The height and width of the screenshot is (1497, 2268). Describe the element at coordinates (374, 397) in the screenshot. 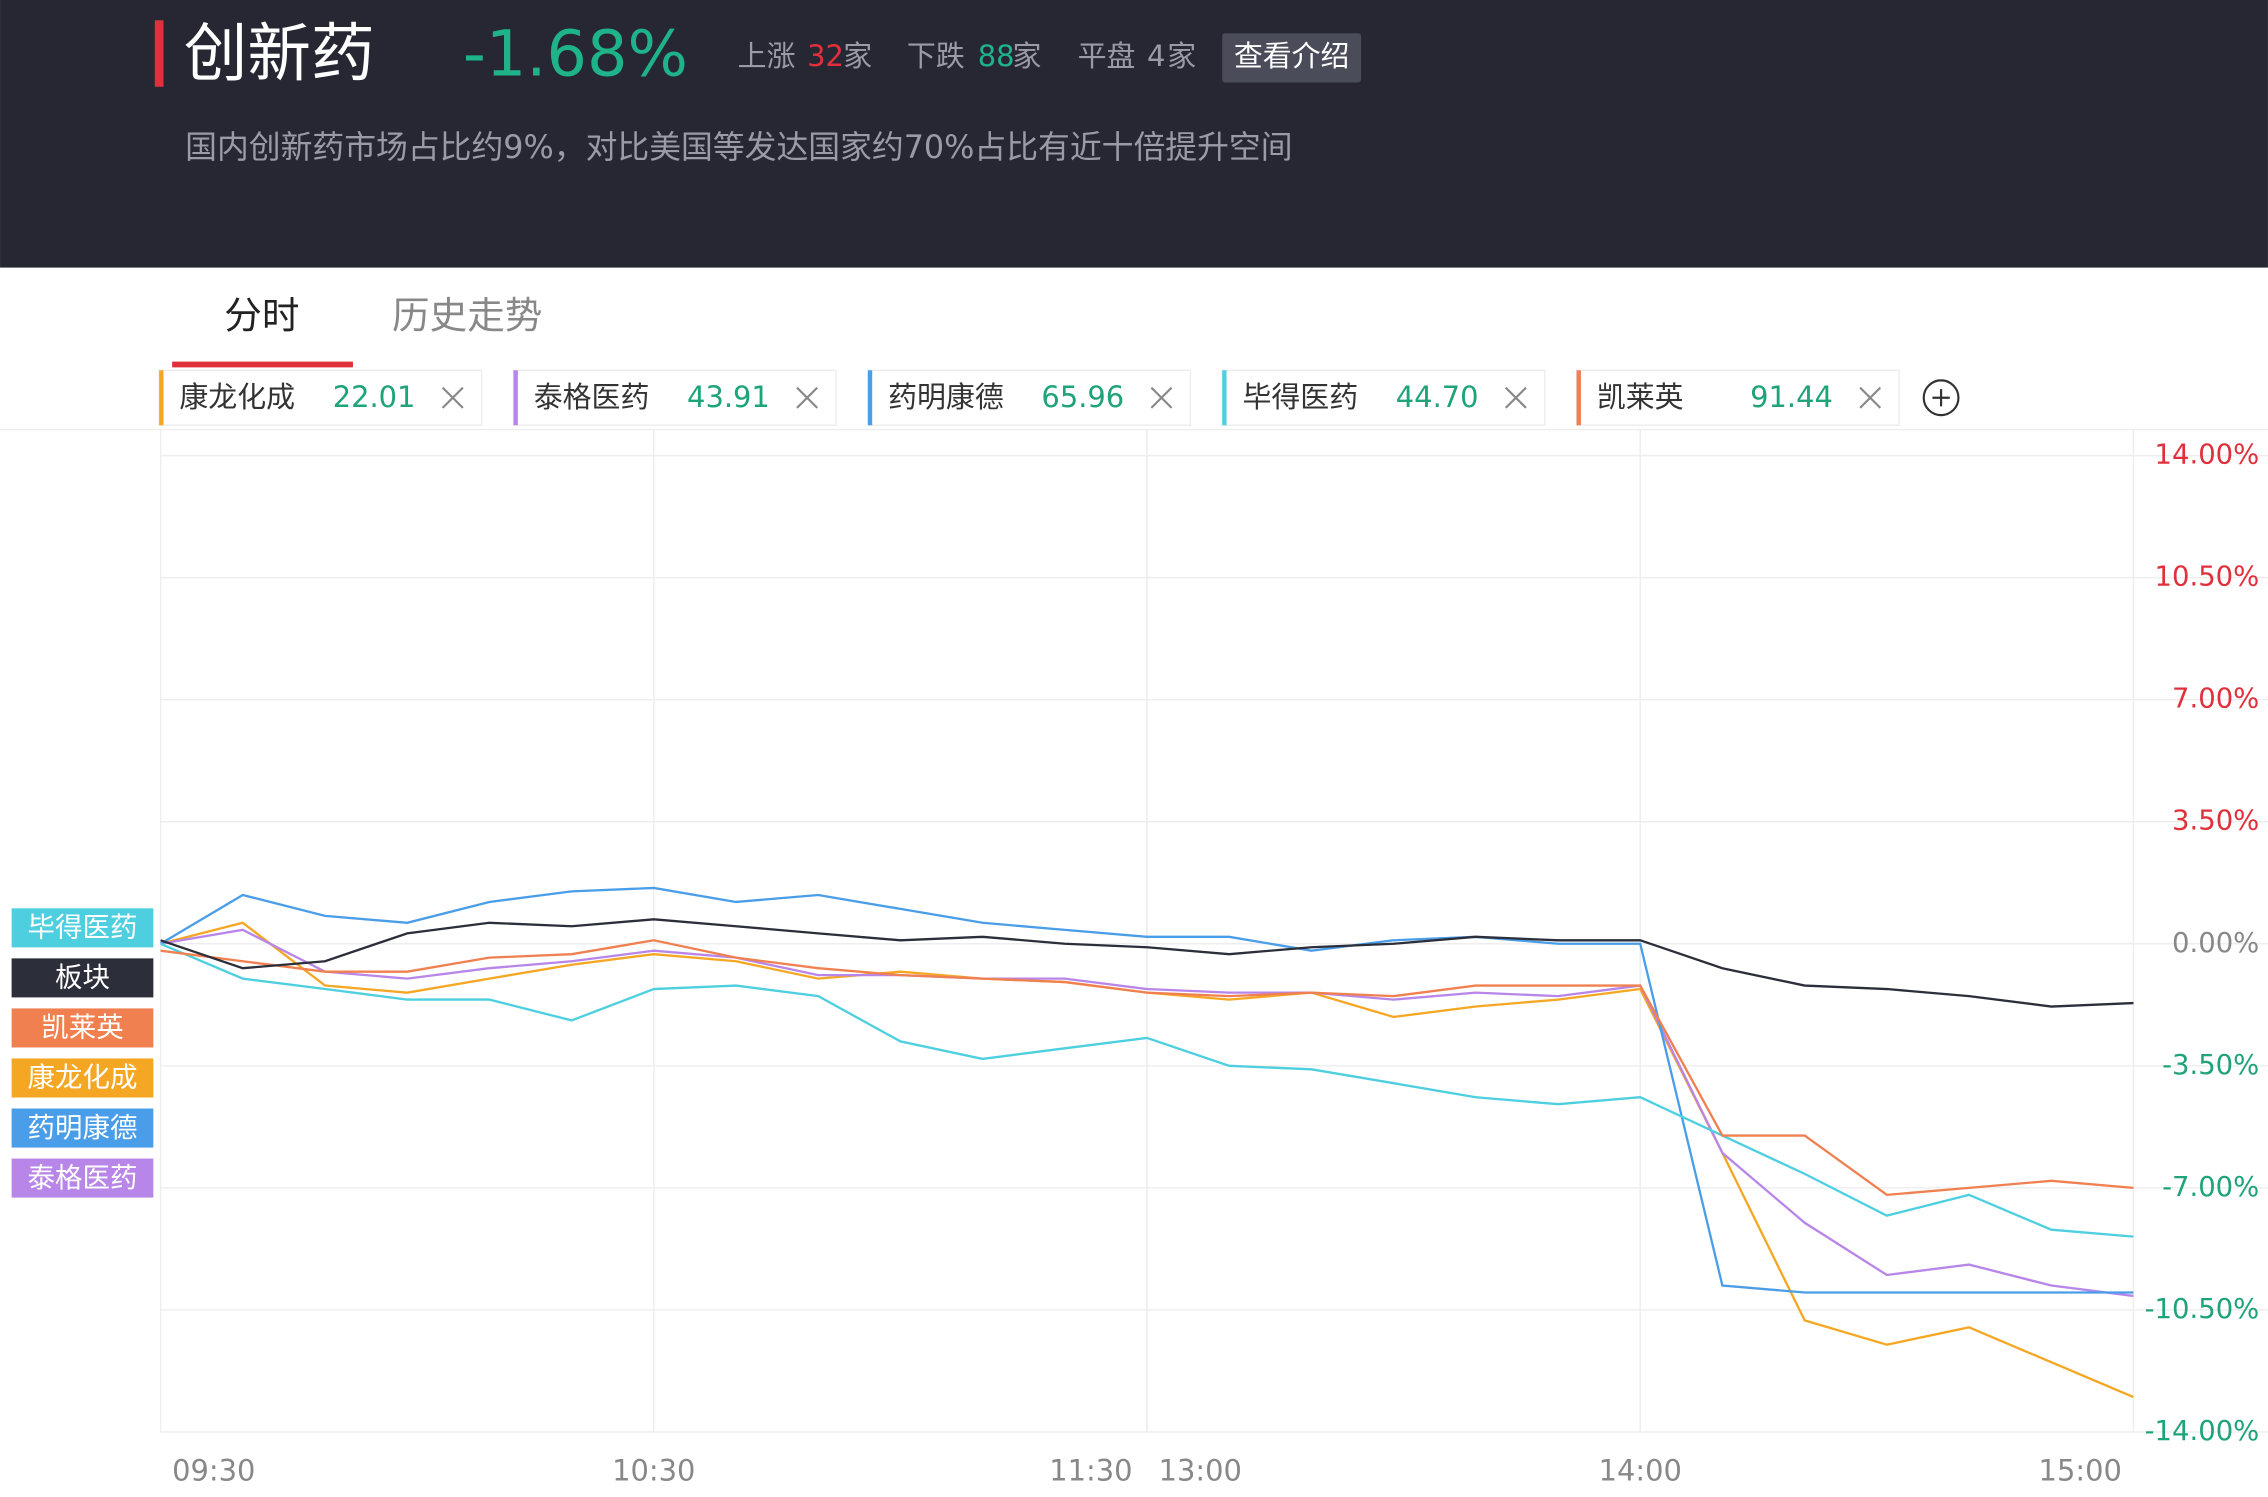

I see `chip-price: 22.01` at that location.